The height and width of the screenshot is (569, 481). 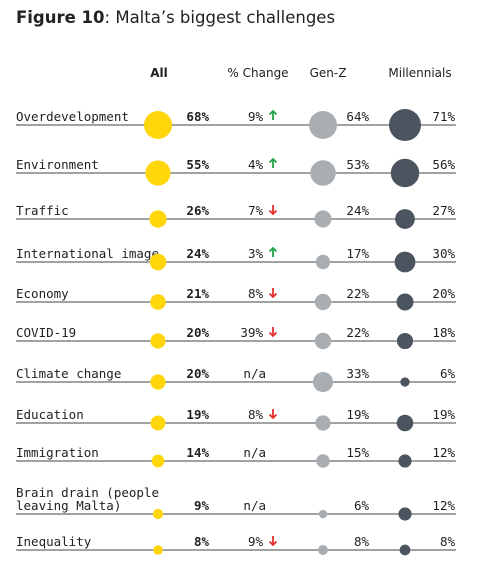 I want to click on value-genz: 22%, so click(x=357, y=332).